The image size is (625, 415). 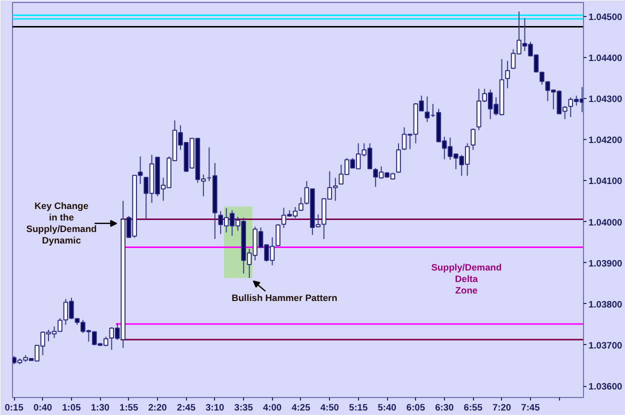 I want to click on x-tick-label: 2:45, so click(x=186, y=407).